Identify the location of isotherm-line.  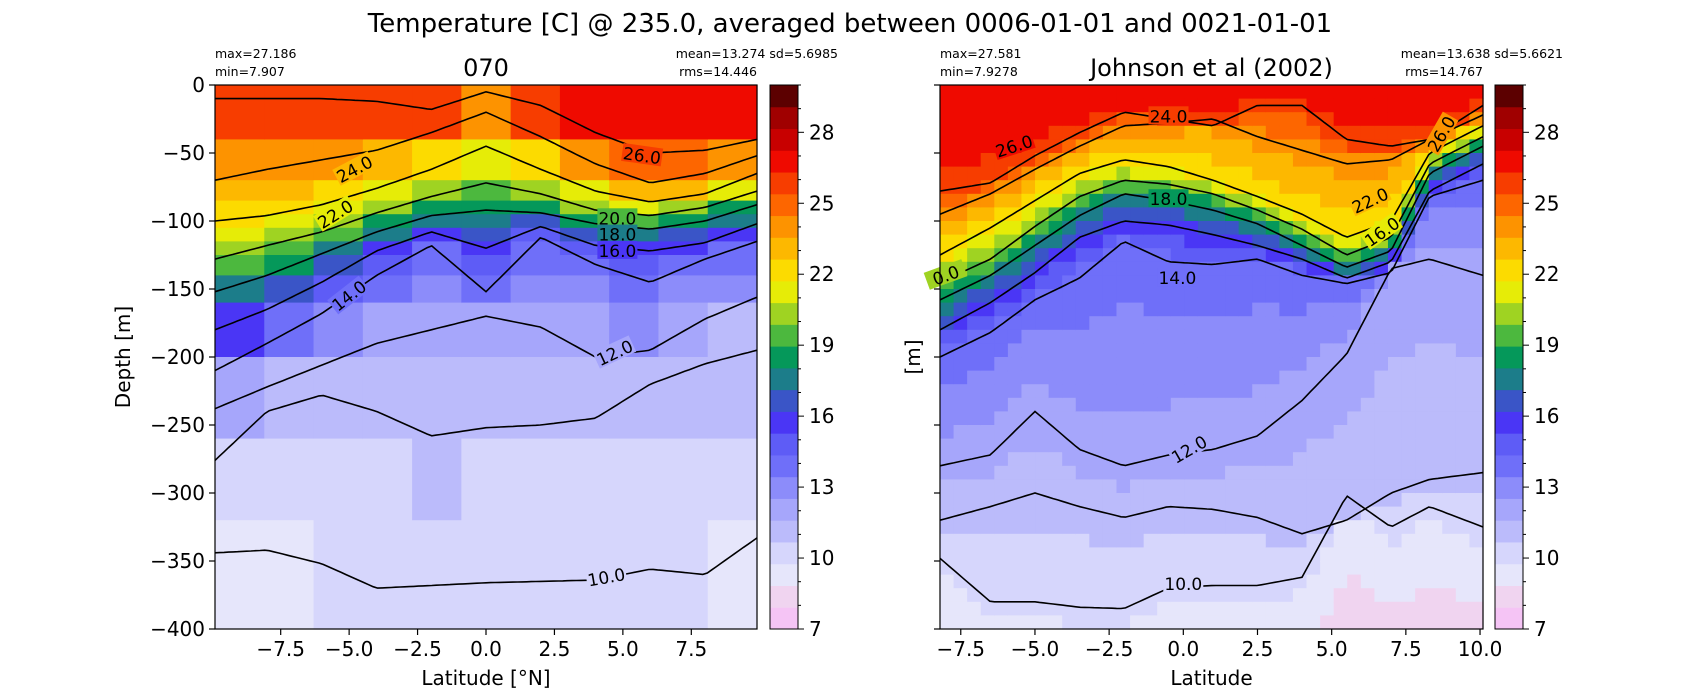
(1211, 552).